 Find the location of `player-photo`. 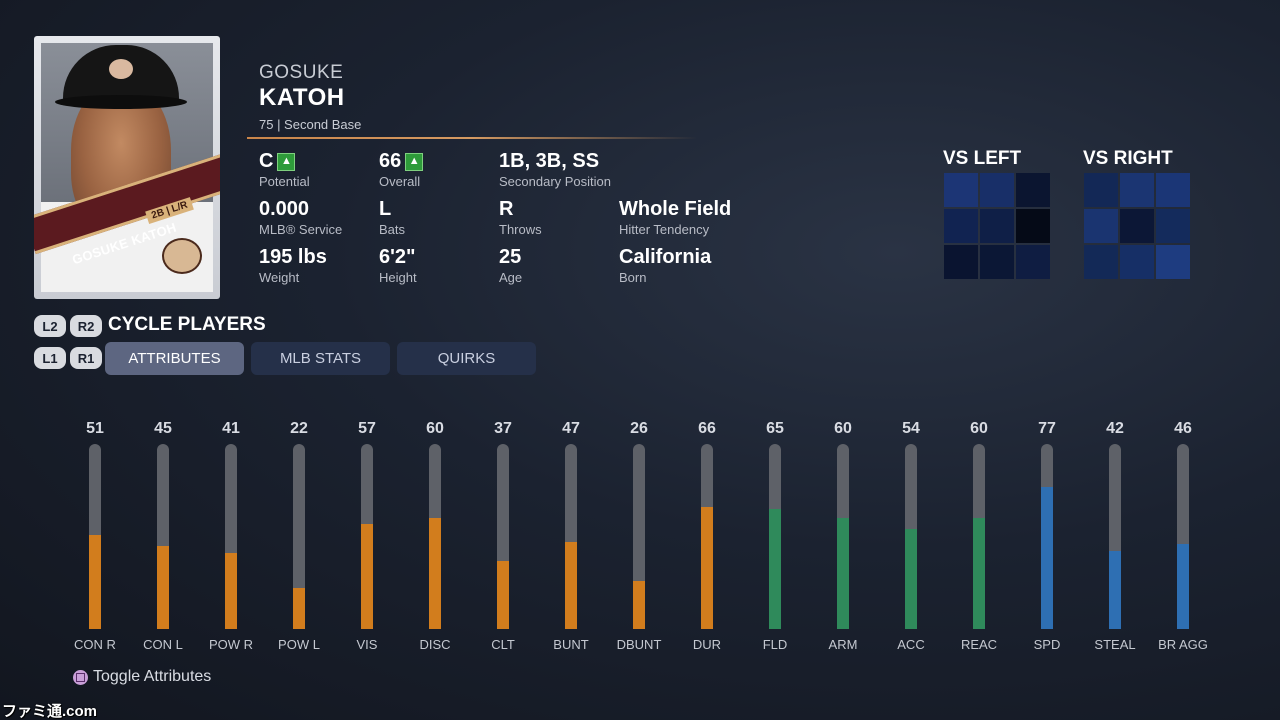

player-photo is located at coordinates (127, 167).